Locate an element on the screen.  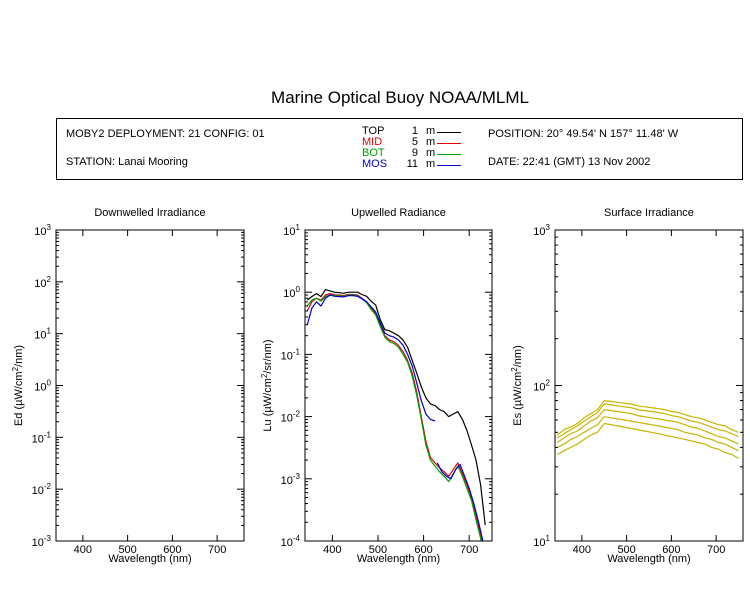
page-title: Marine Optical Buoy NOAA/MLML is located at coordinates (400, 97).